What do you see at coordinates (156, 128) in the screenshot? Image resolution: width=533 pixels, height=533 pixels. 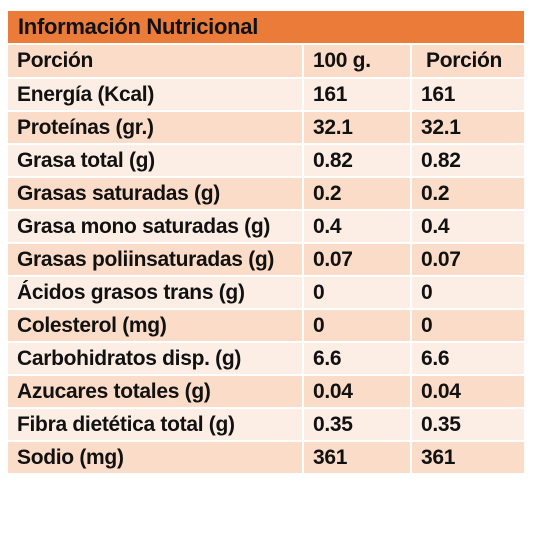 I see `nutrient-name: Proteínas (gr.)` at bounding box center [156, 128].